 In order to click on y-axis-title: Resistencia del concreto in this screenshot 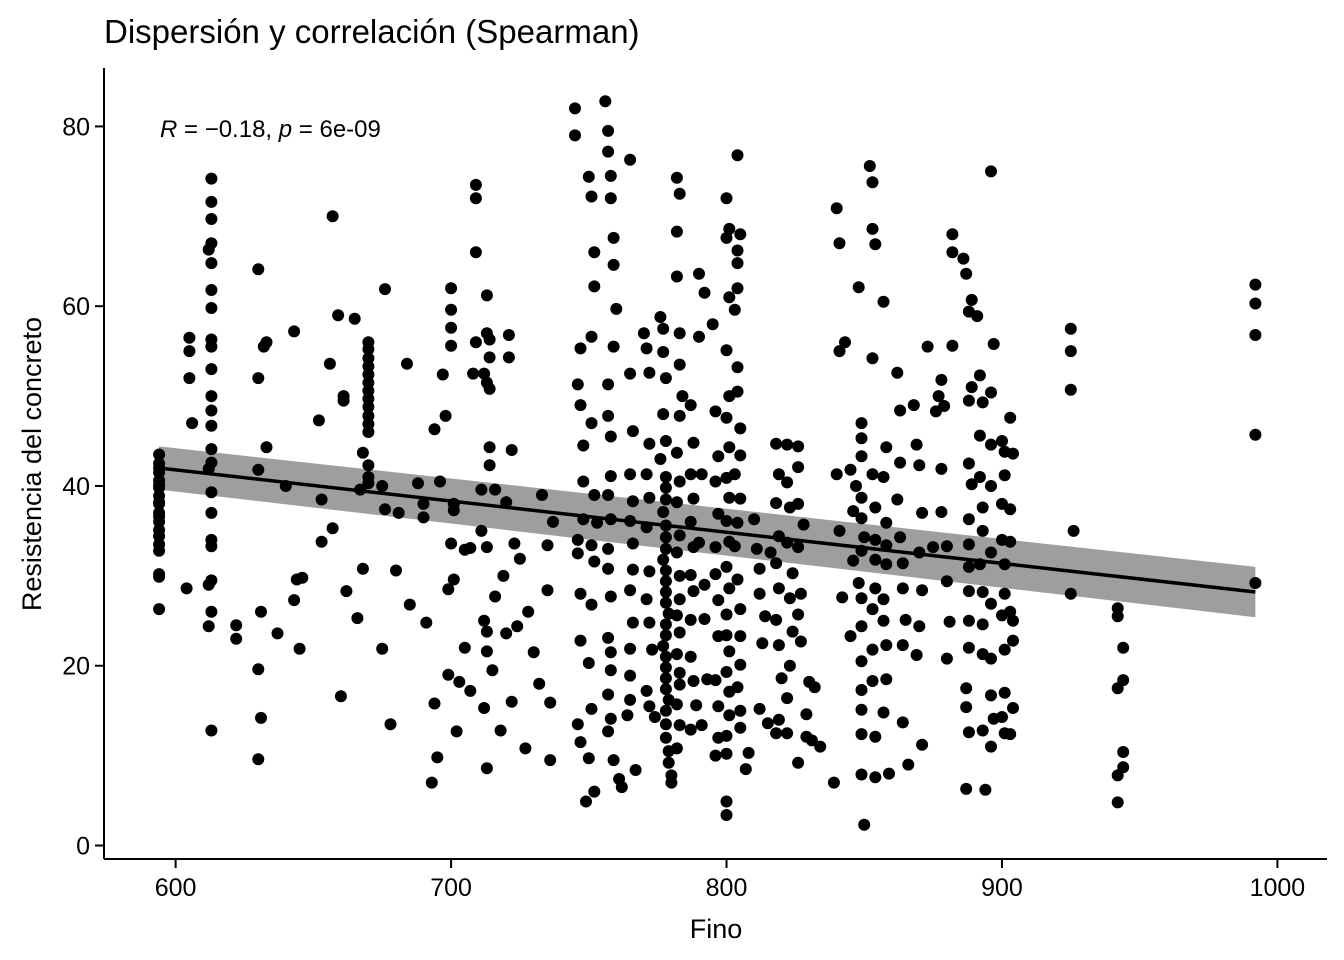, I will do `click(32, 464)`.